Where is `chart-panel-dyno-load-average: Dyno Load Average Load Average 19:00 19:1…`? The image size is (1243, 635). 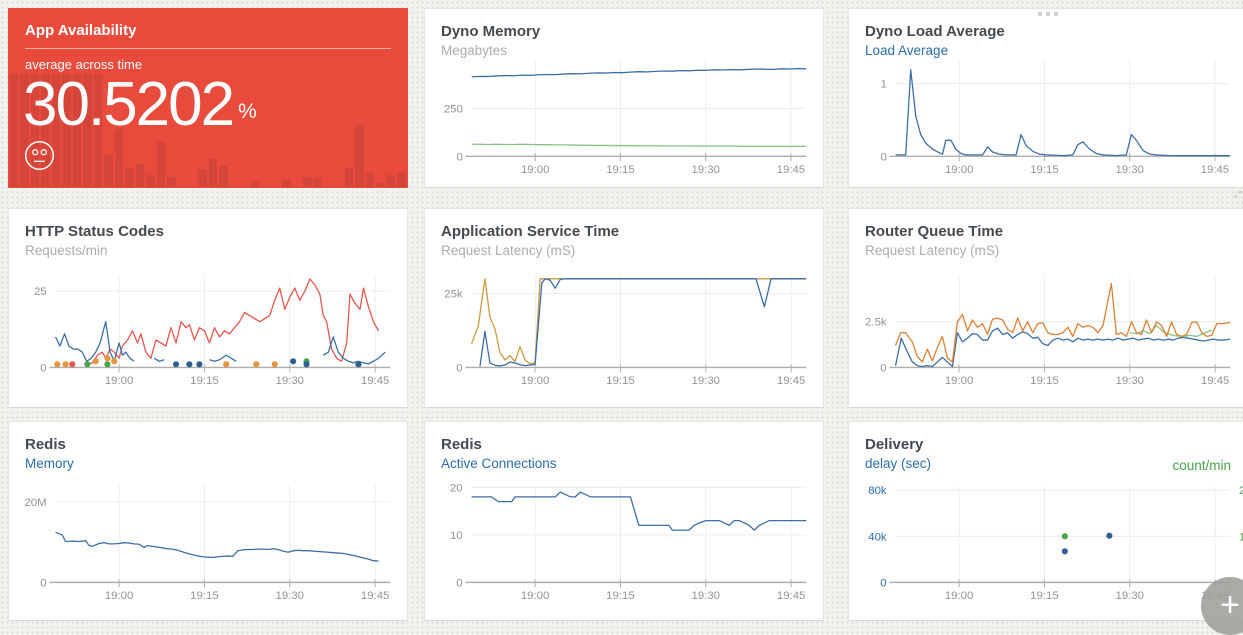
chart-panel-dyno-load-average: Dyno Load Average Load Average 19:00 19:1… is located at coordinates (1045, 98).